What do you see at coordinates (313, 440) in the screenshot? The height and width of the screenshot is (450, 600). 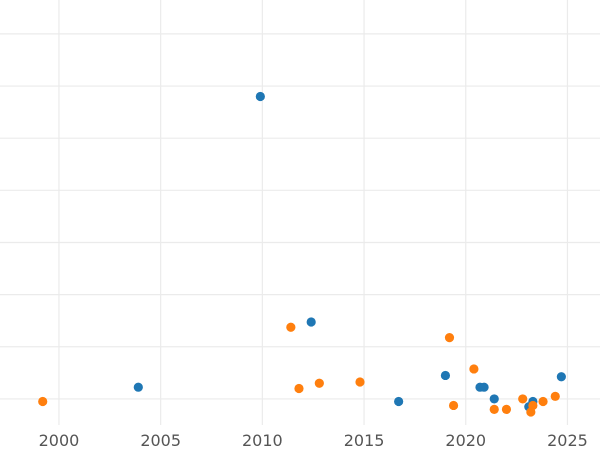 I see `x-axis-tick-labels: 2000 2005 2010 2015 2020 2025` at bounding box center [313, 440].